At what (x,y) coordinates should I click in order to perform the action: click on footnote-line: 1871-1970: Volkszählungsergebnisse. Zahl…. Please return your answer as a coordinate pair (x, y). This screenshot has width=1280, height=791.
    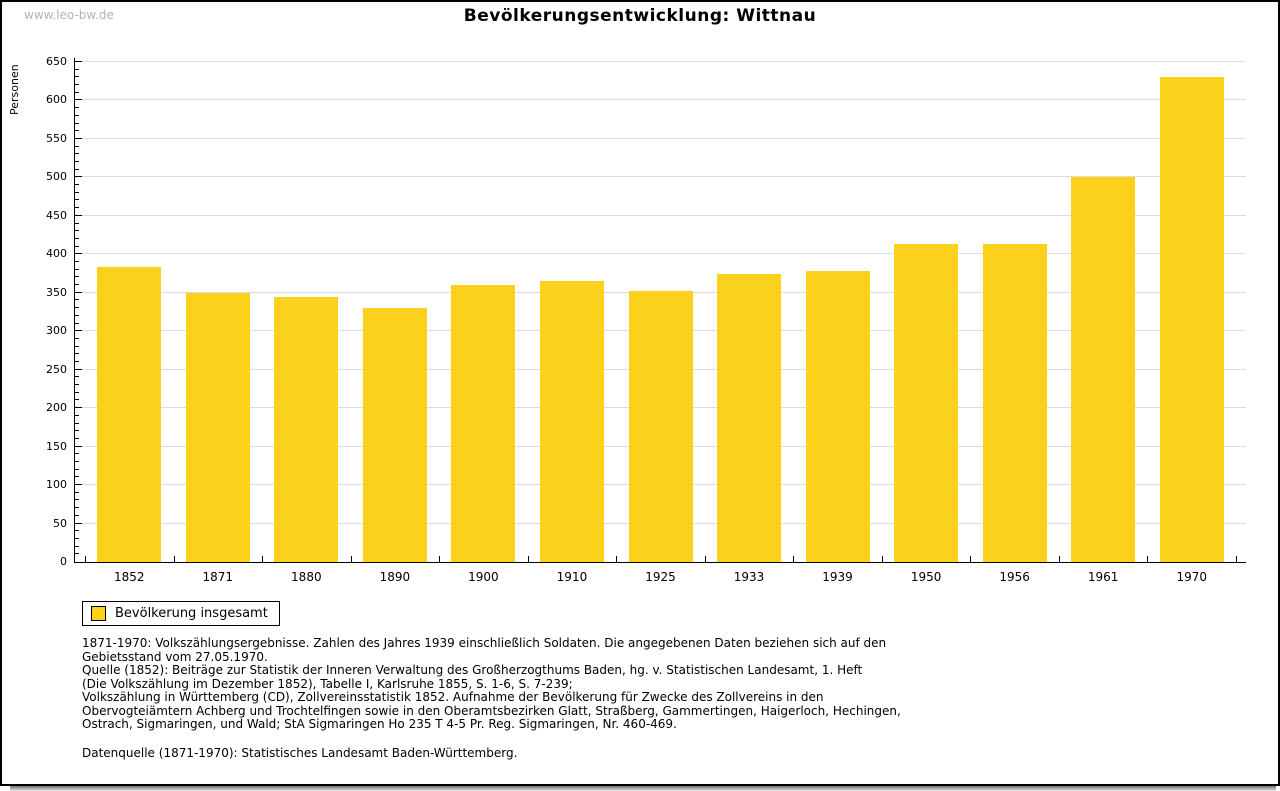
    Looking at the image, I should click on (484, 643).